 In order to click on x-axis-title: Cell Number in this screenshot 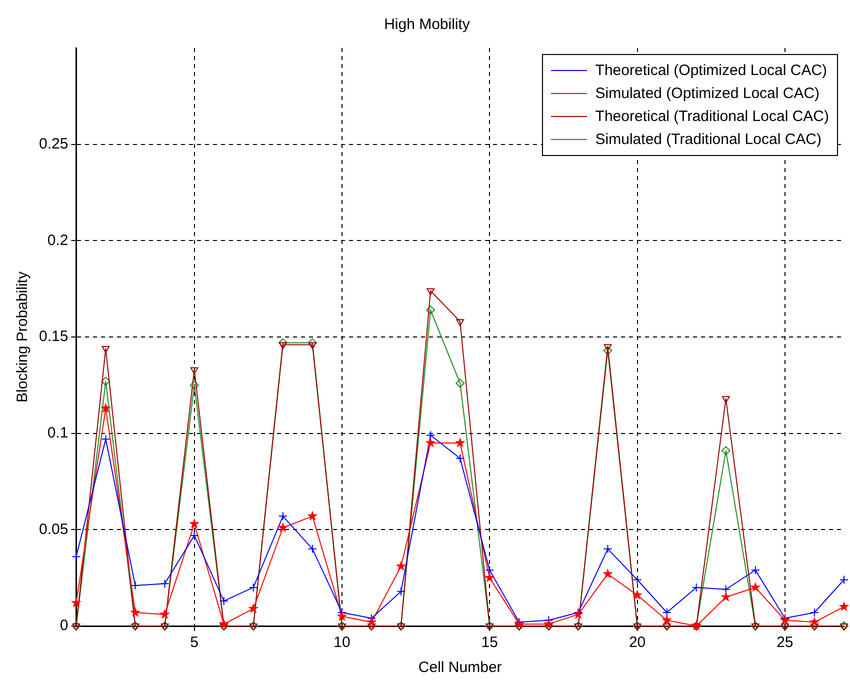, I will do `click(460, 667)`.